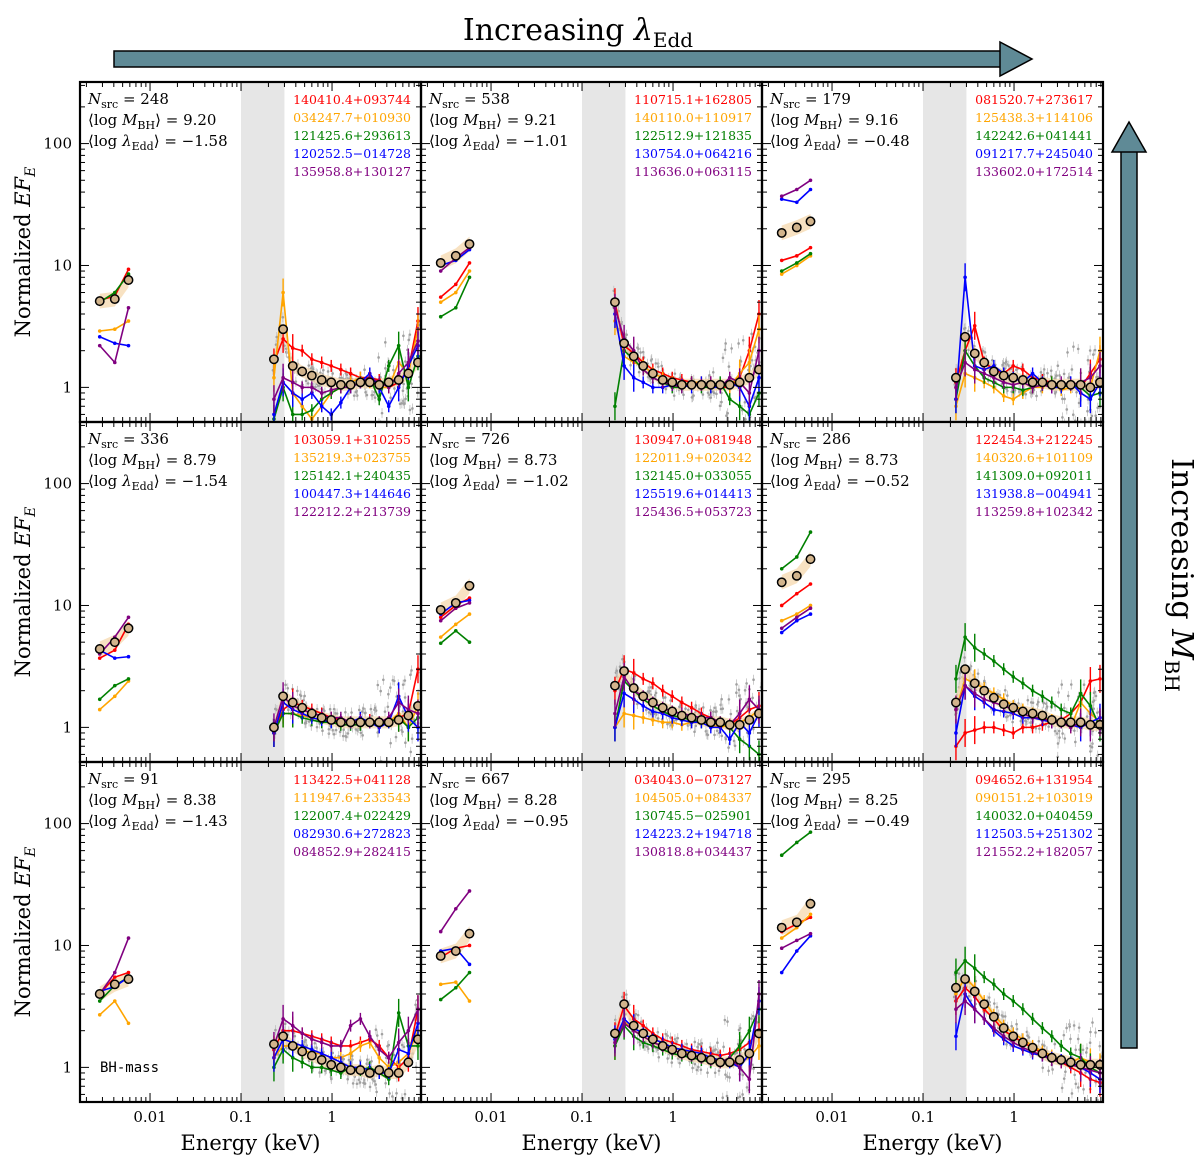  I want to click on corner-tag: BH-mass, so click(129, 1068).